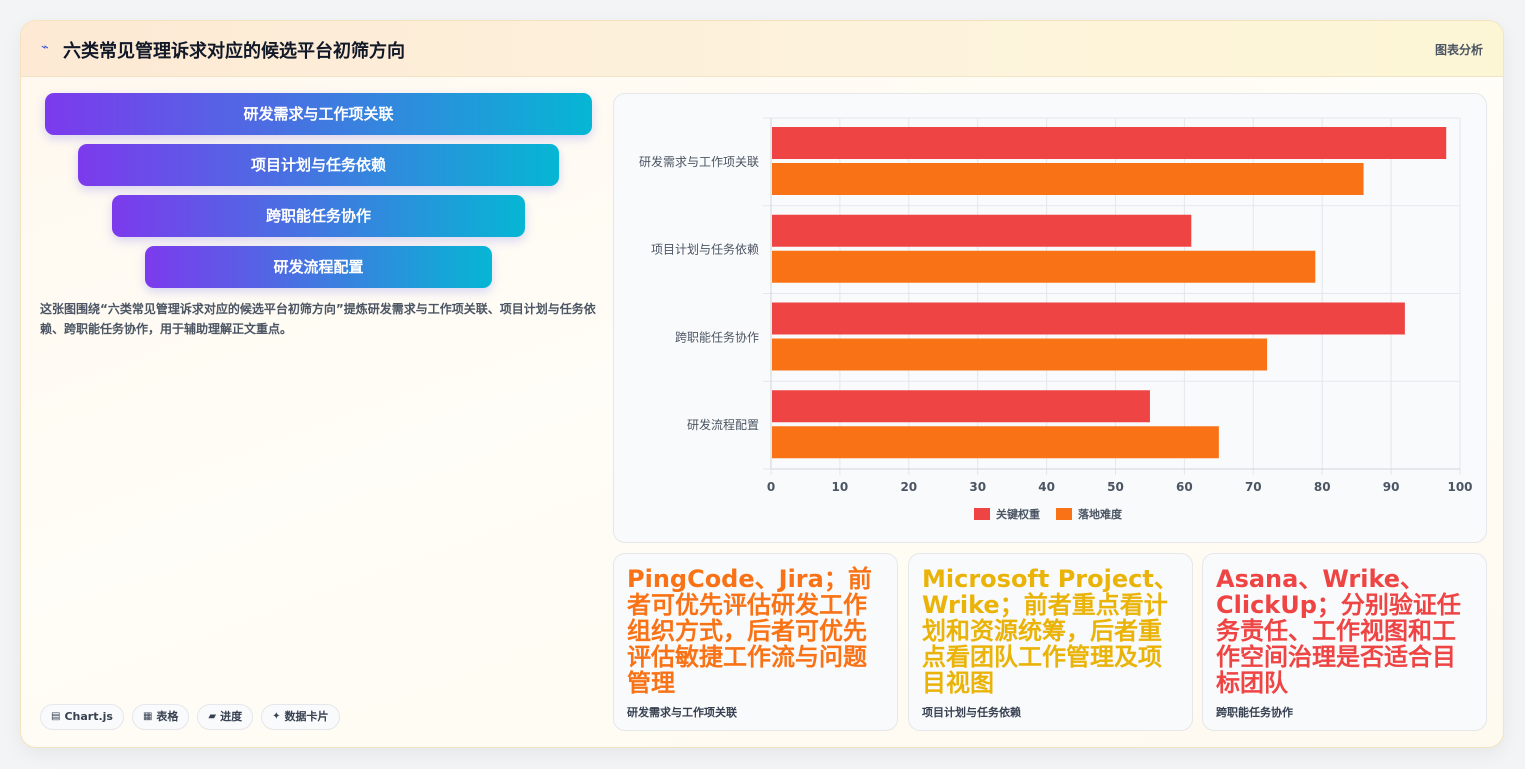 This screenshot has width=1525, height=769. Describe the element at coordinates (762, 49) in the screenshot. I see `header: ⌁ 六类常见管理诉求对应的候选平台初筛方向 图表分析` at that location.